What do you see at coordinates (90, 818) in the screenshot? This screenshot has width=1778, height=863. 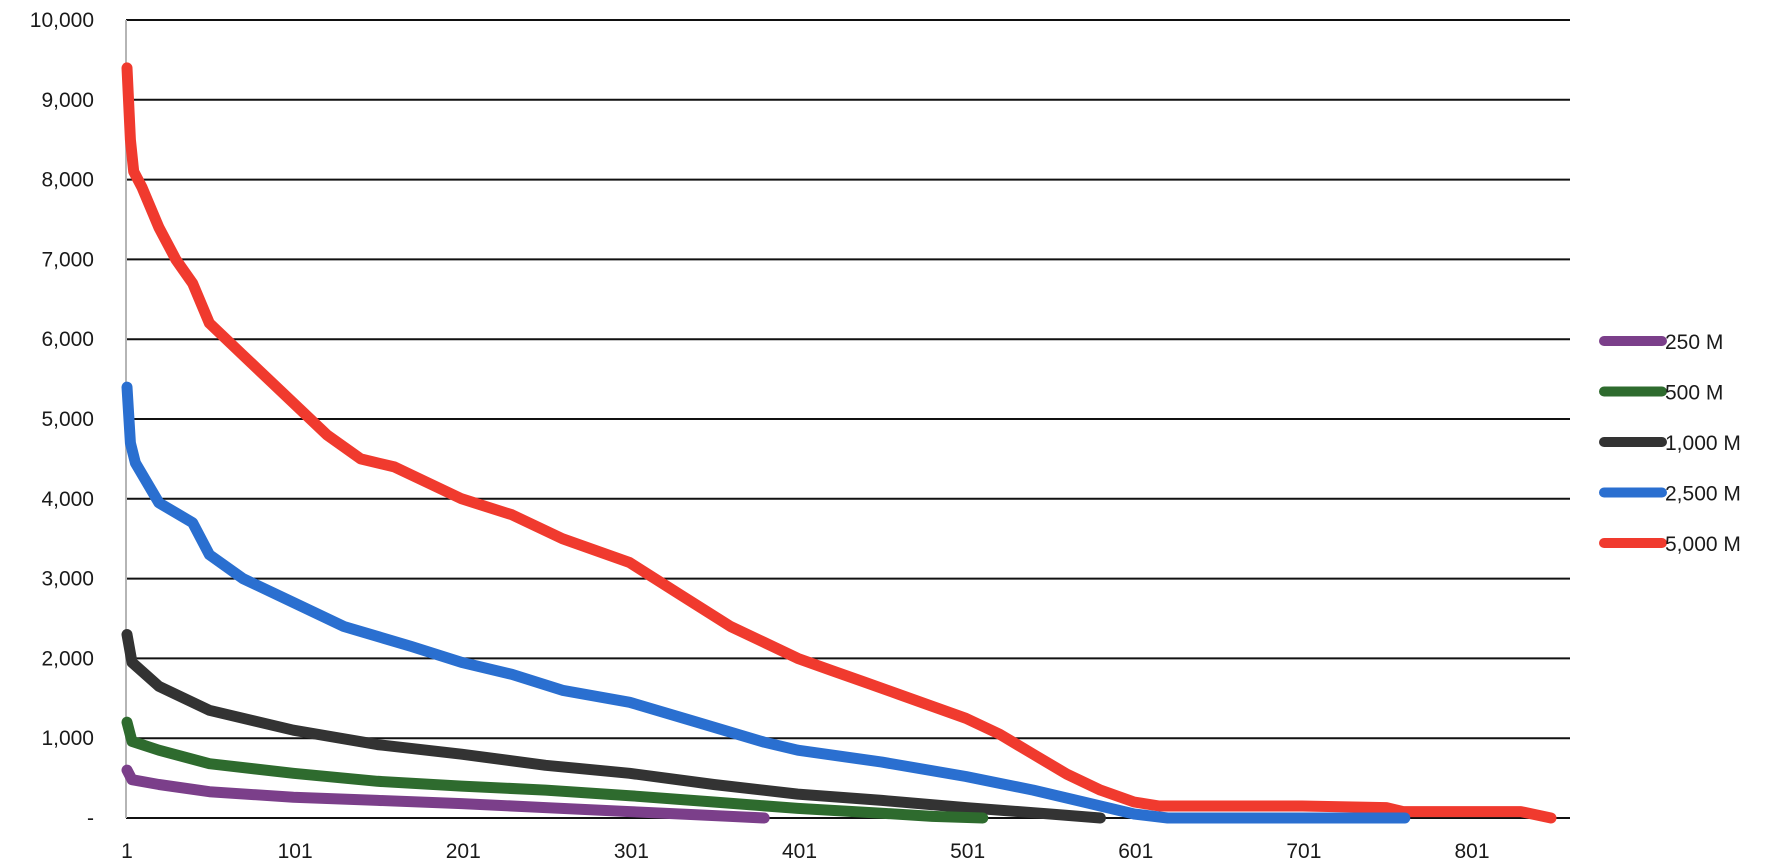 I see `y-tick-label: -` at bounding box center [90, 818].